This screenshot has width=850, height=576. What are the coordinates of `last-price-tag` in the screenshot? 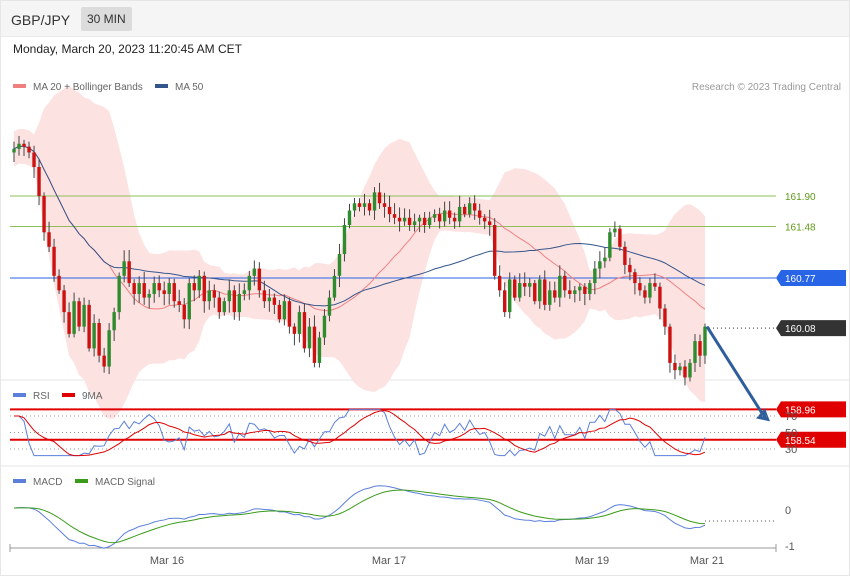 It's located at (811, 328).